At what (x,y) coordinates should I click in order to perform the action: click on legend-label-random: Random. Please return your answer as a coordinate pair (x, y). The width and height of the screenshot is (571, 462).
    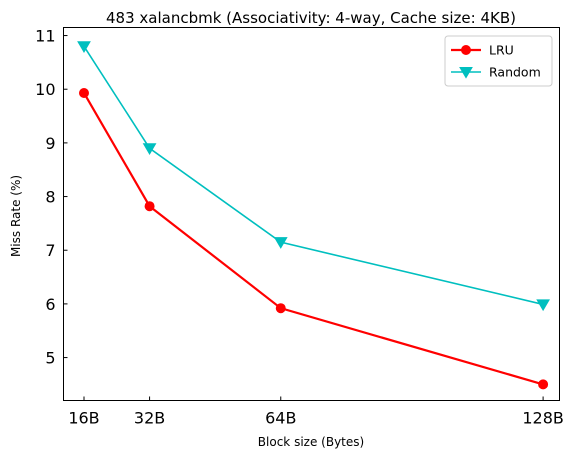
    Looking at the image, I should click on (515, 72).